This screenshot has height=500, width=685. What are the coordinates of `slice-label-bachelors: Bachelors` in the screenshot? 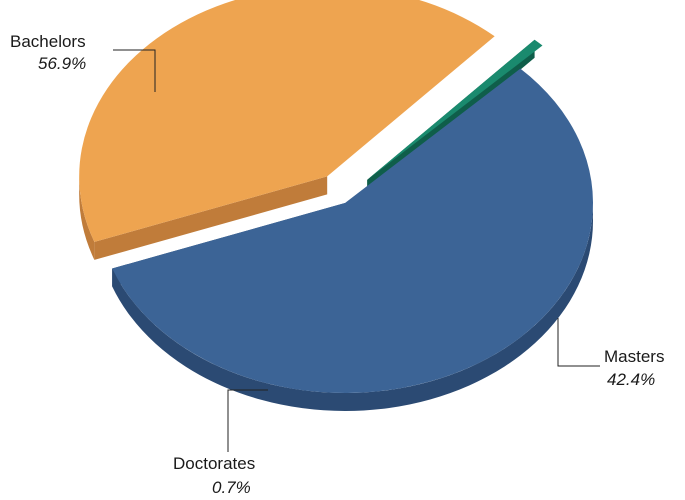 It's located at (48, 41).